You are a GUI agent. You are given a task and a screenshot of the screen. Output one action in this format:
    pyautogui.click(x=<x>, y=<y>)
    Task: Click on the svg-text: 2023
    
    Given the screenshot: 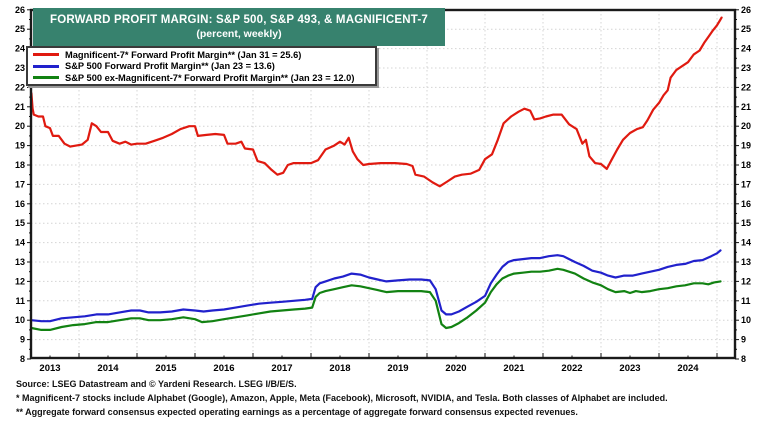 What is the action you would take?
    pyautogui.click(x=629, y=368)
    